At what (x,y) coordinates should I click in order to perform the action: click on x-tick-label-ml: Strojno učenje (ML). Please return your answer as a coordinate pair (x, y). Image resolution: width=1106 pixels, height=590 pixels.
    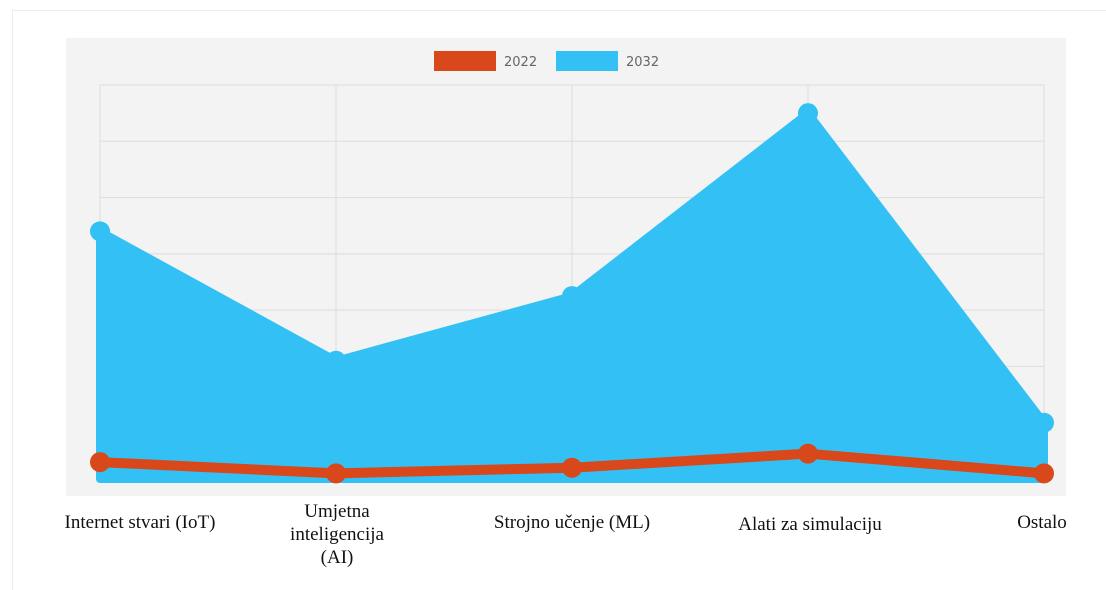
    Looking at the image, I should click on (572, 522).